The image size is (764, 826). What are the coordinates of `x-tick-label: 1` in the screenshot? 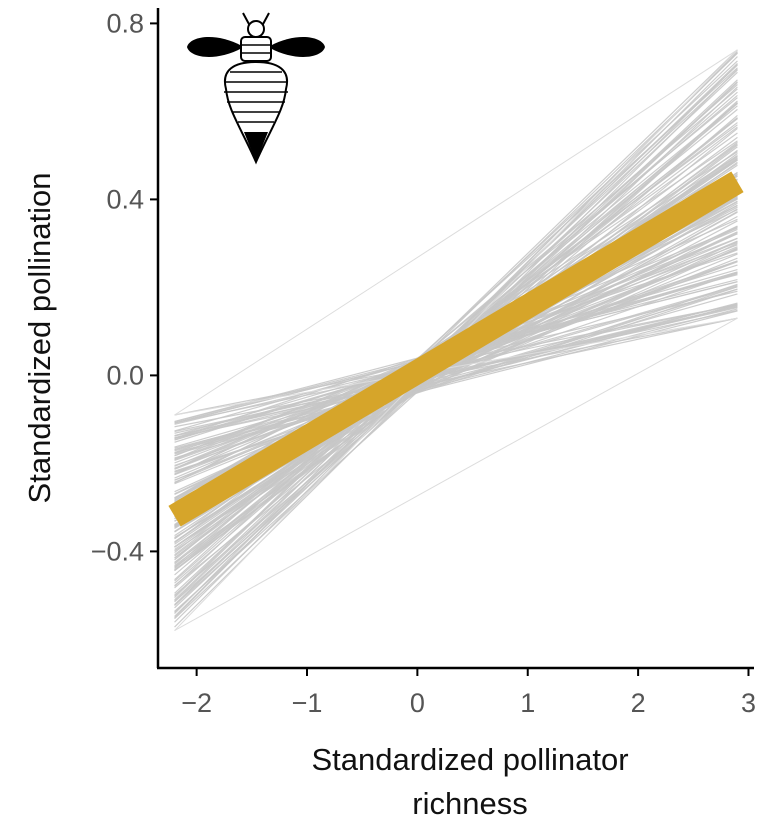 It's located at (527, 703).